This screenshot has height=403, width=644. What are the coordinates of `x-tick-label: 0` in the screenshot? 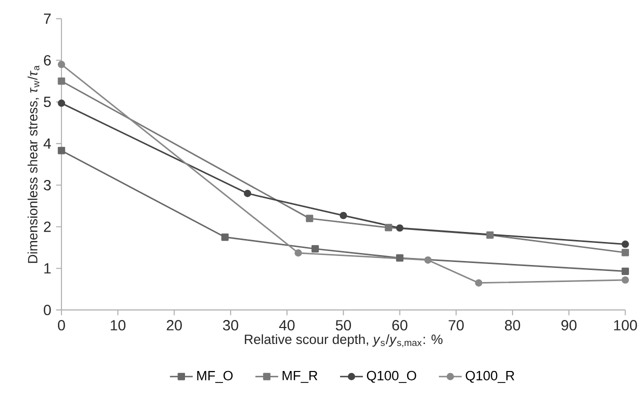 It's located at (61, 325).